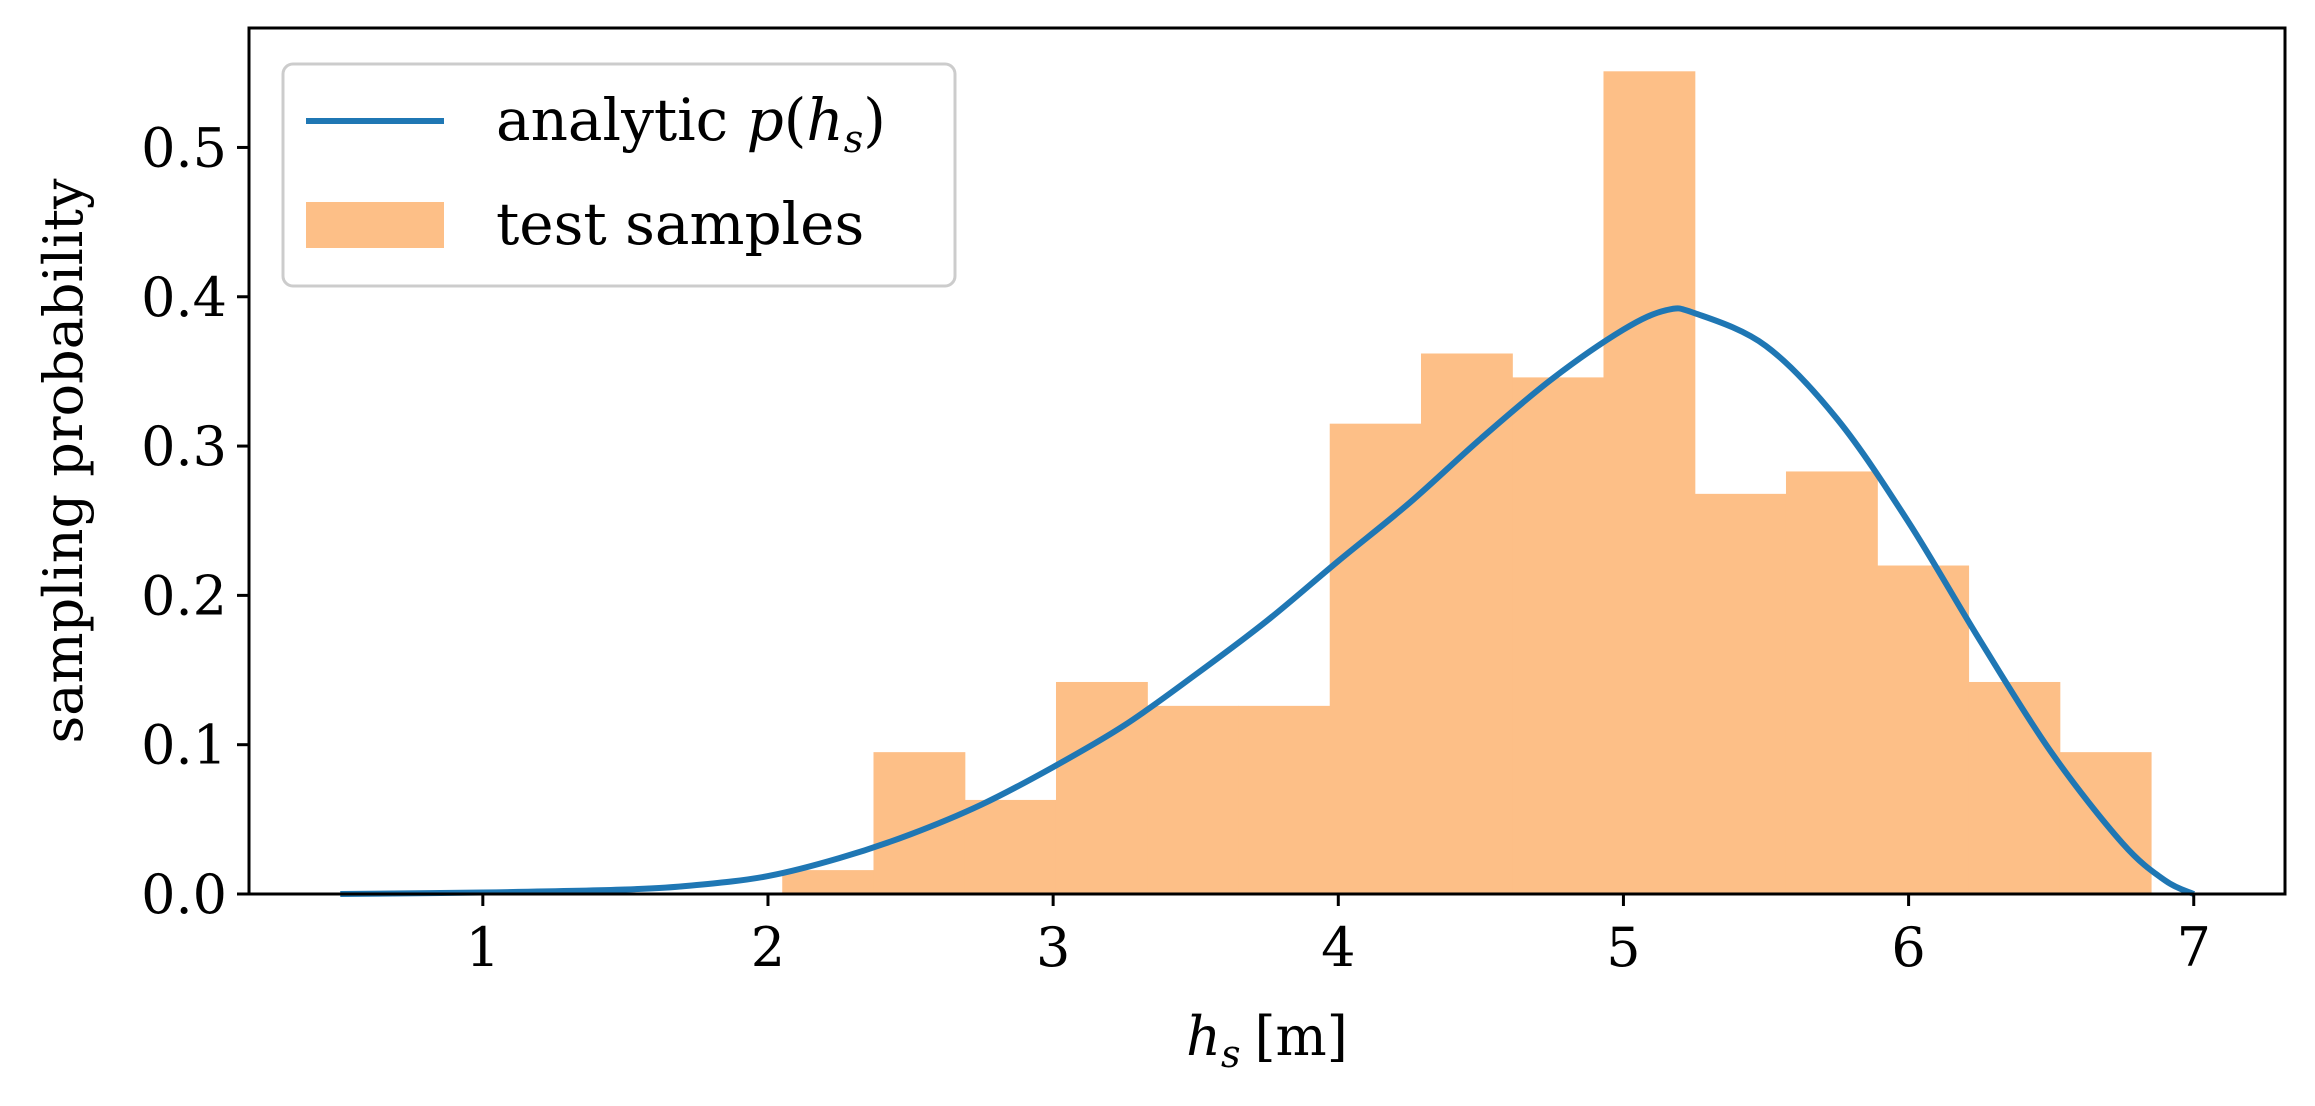 The height and width of the screenshot is (1106, 2315). What do you see at coordinates (1338, 947) in the screenshot?
I see `x-tick-label: 4` at bounding box center [1338, 947].